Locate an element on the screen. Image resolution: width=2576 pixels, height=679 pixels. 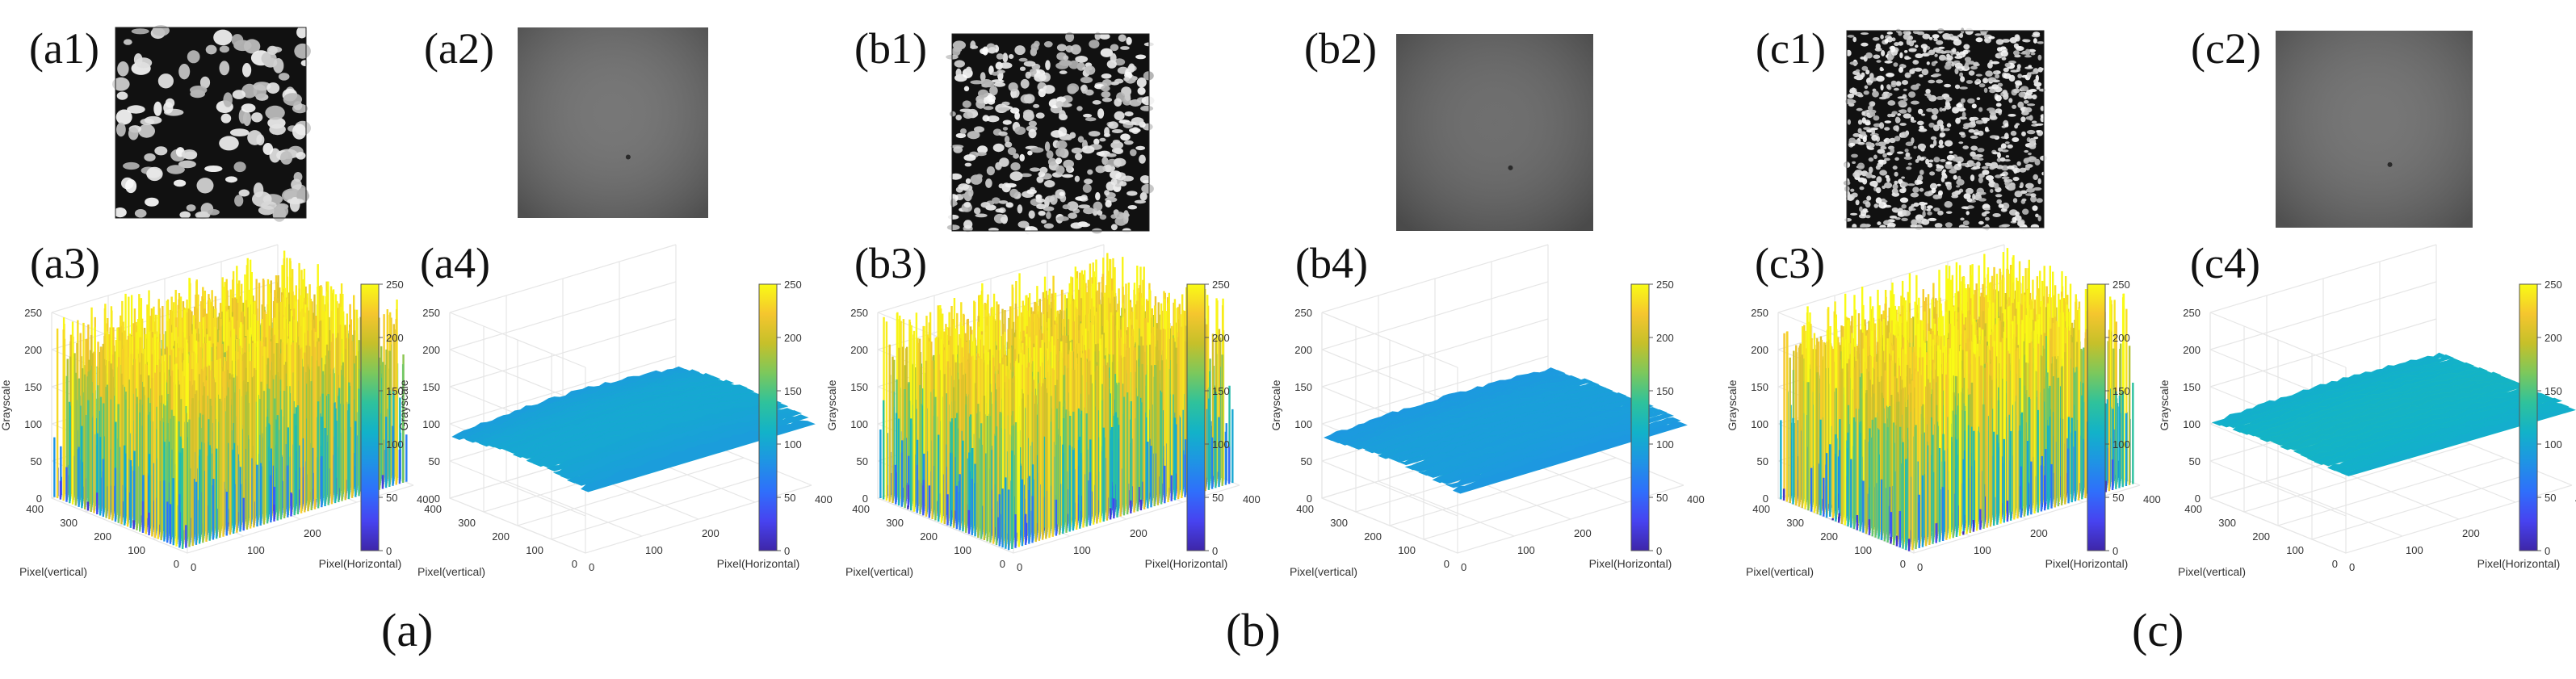
z-tick-label: 250 is located at coordinates (33, 313).